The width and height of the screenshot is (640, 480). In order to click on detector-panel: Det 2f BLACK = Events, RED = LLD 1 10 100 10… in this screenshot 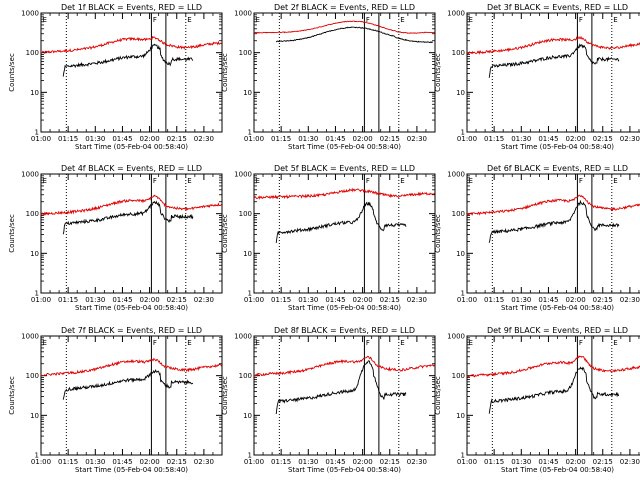, I will do `click(328, 77)`.